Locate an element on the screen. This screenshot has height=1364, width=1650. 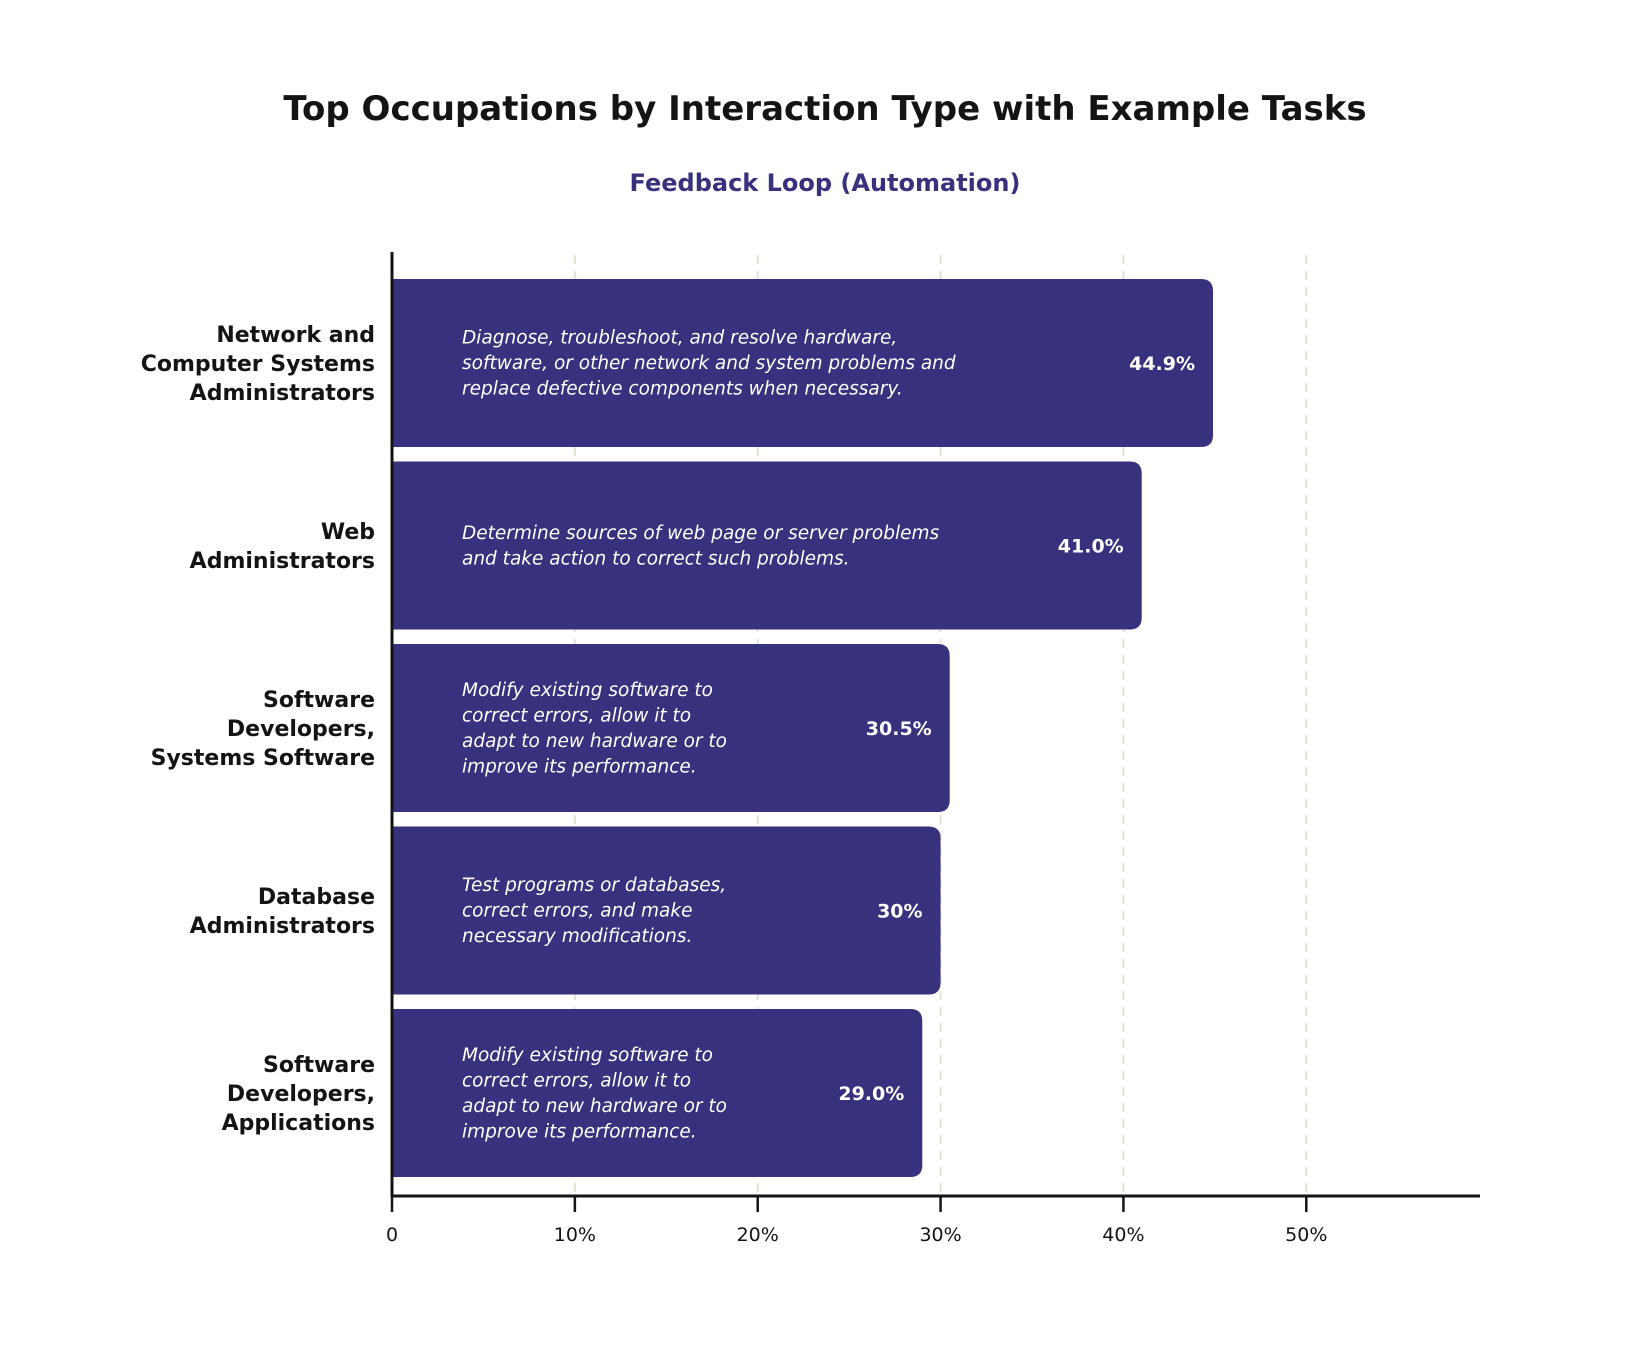
bar-value-label: 30% is located at coordinates (899, 912).